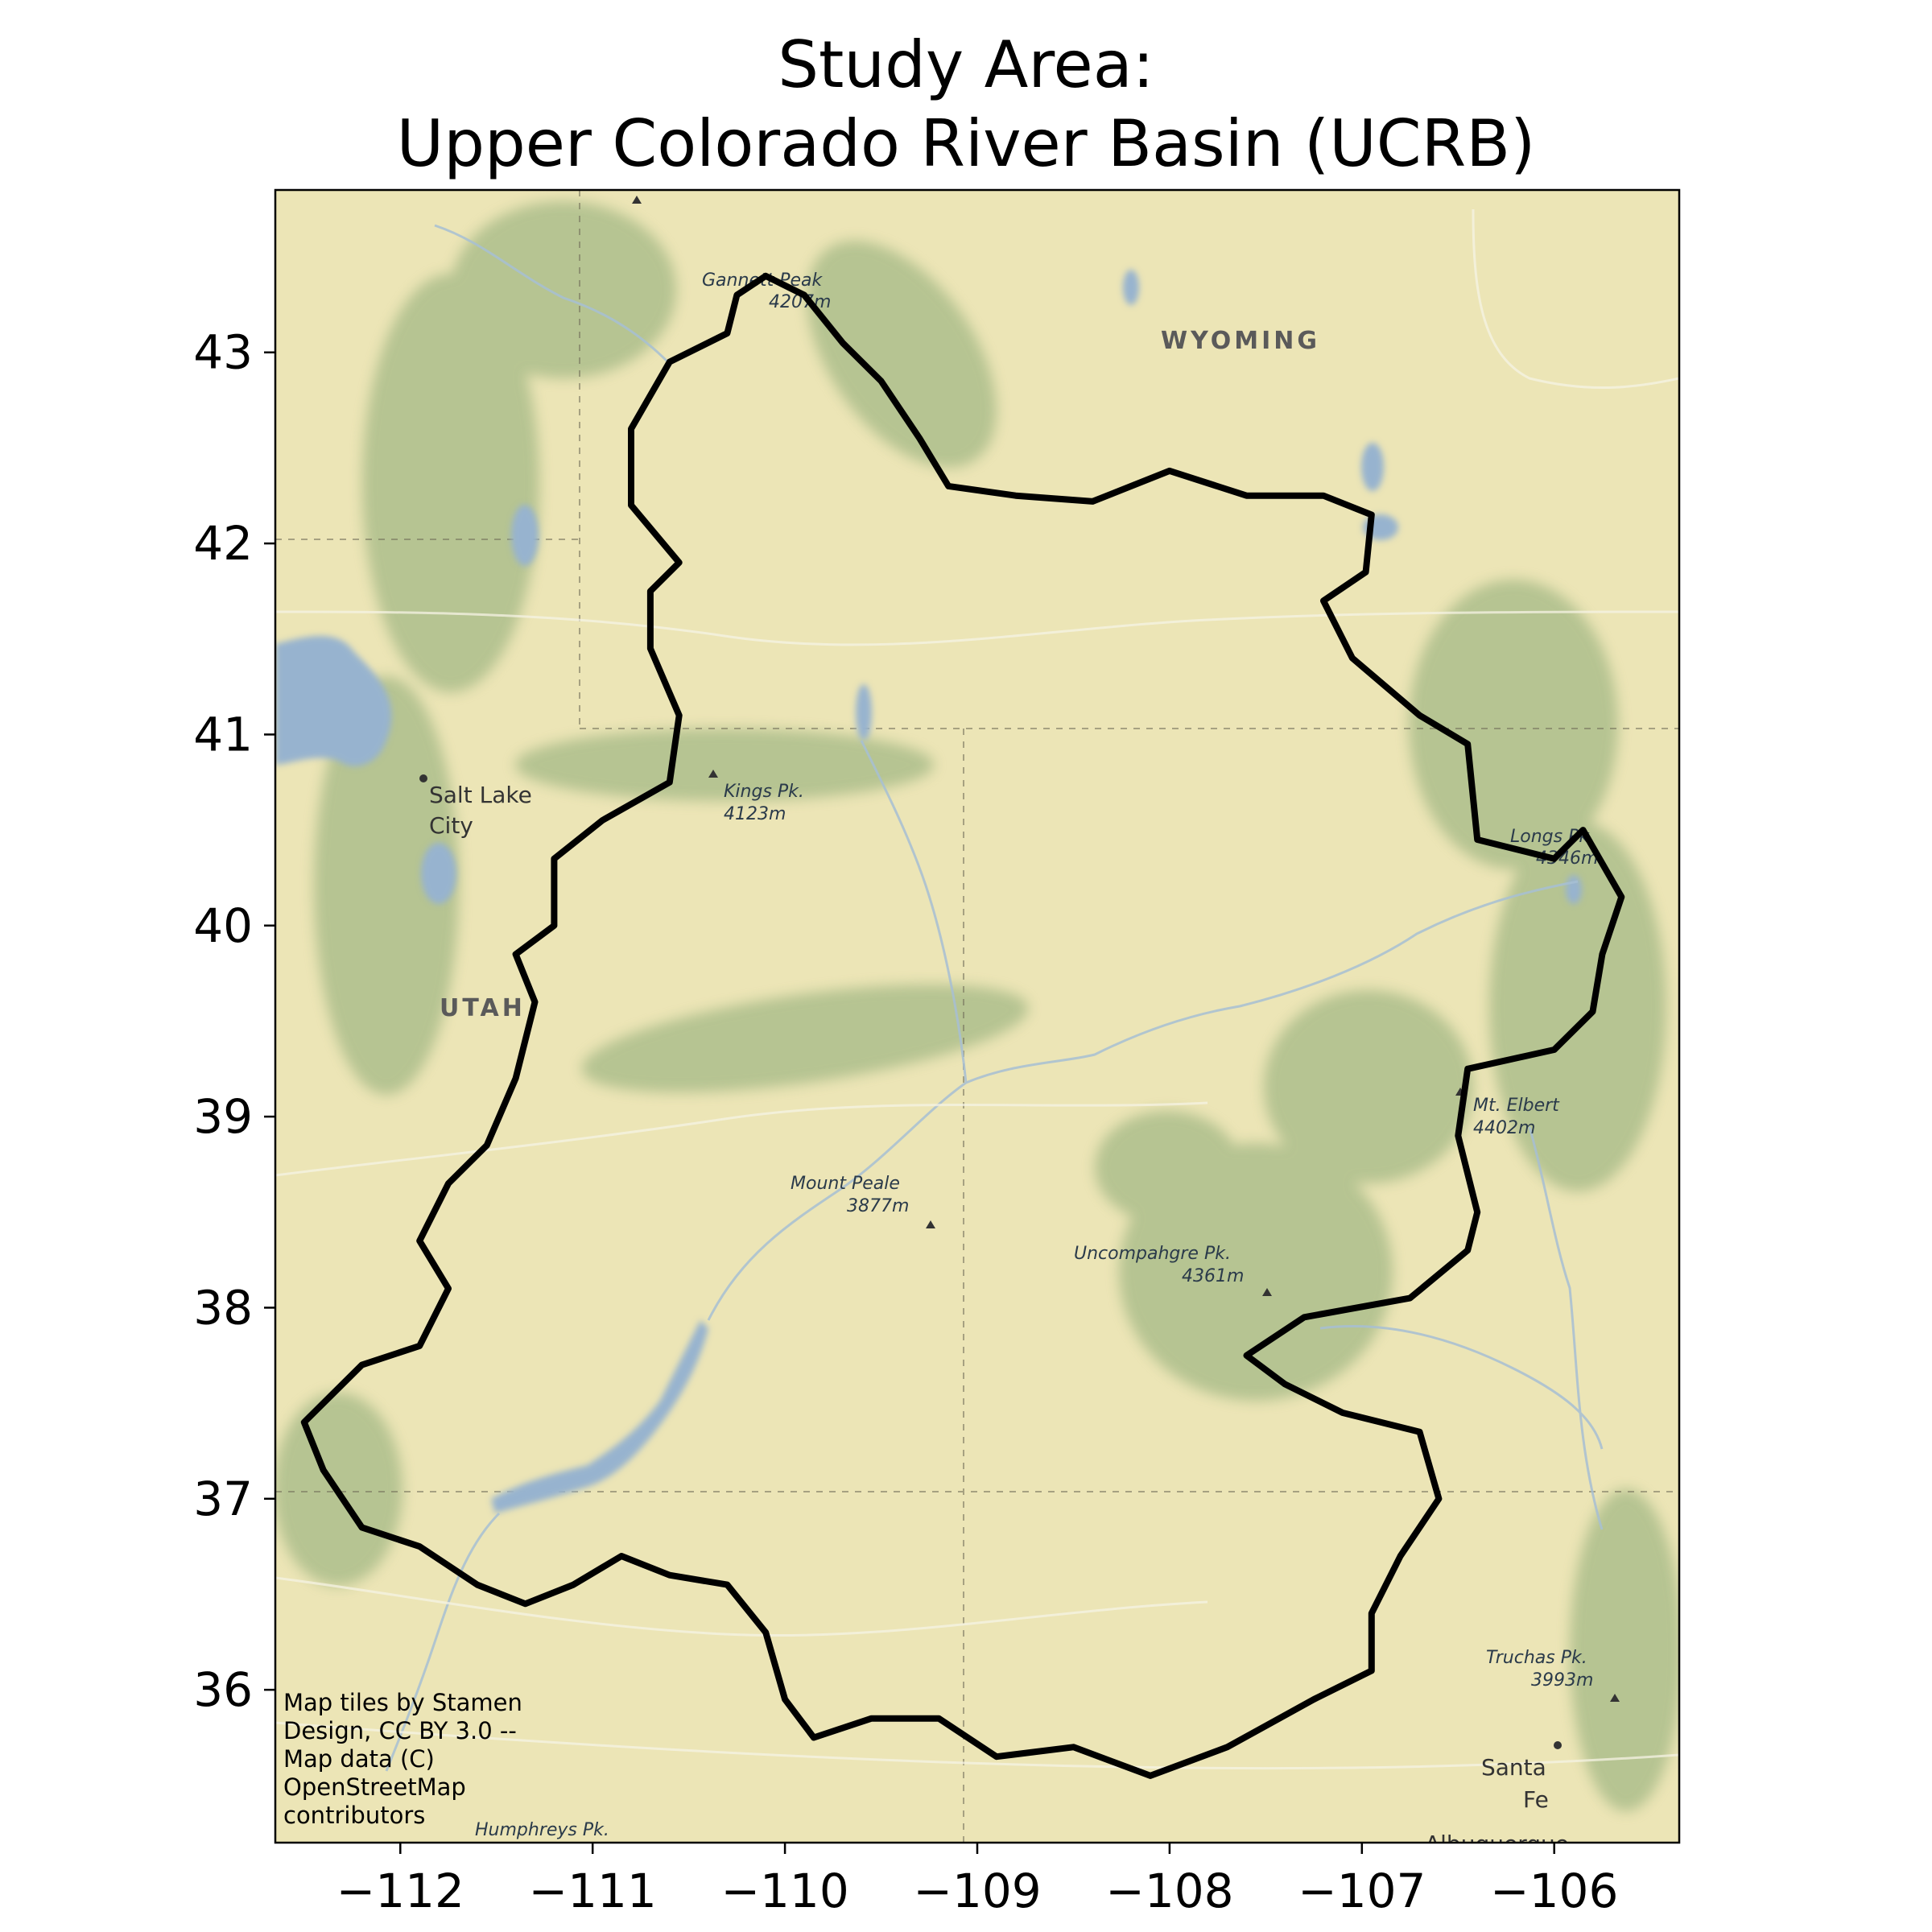 This screenshot has width=1932, height=1932. What do you see at coordinates (223, 1689) in the screenshot?
I see `y-tick-label: 36` at bounding box center [223, 1689].